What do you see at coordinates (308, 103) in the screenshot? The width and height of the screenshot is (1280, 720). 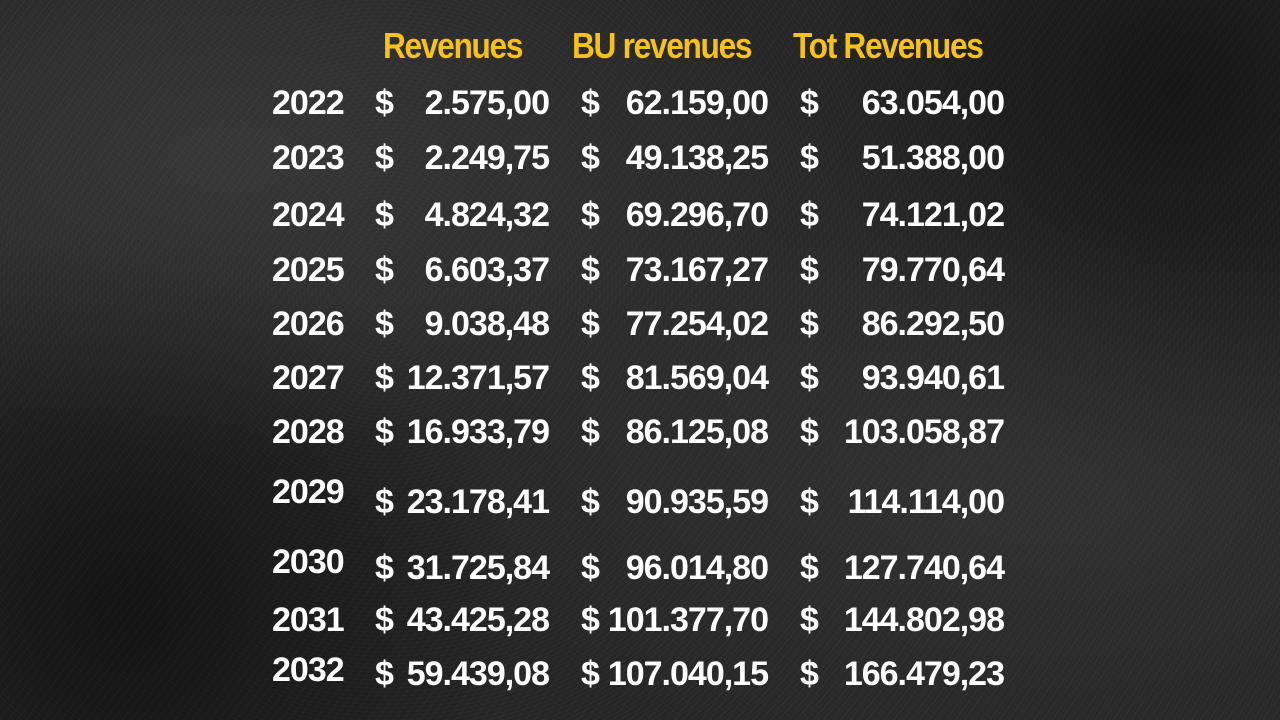 I see `year-cell: 2022` at bounding box center [308, 103].